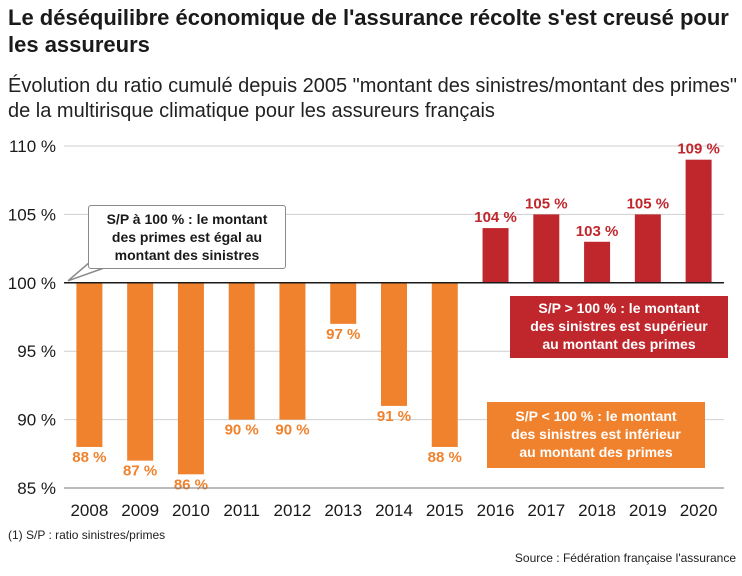  I want to click on callout-equal-line-1: S/P à 100 % : le montant, so click(187, 219).